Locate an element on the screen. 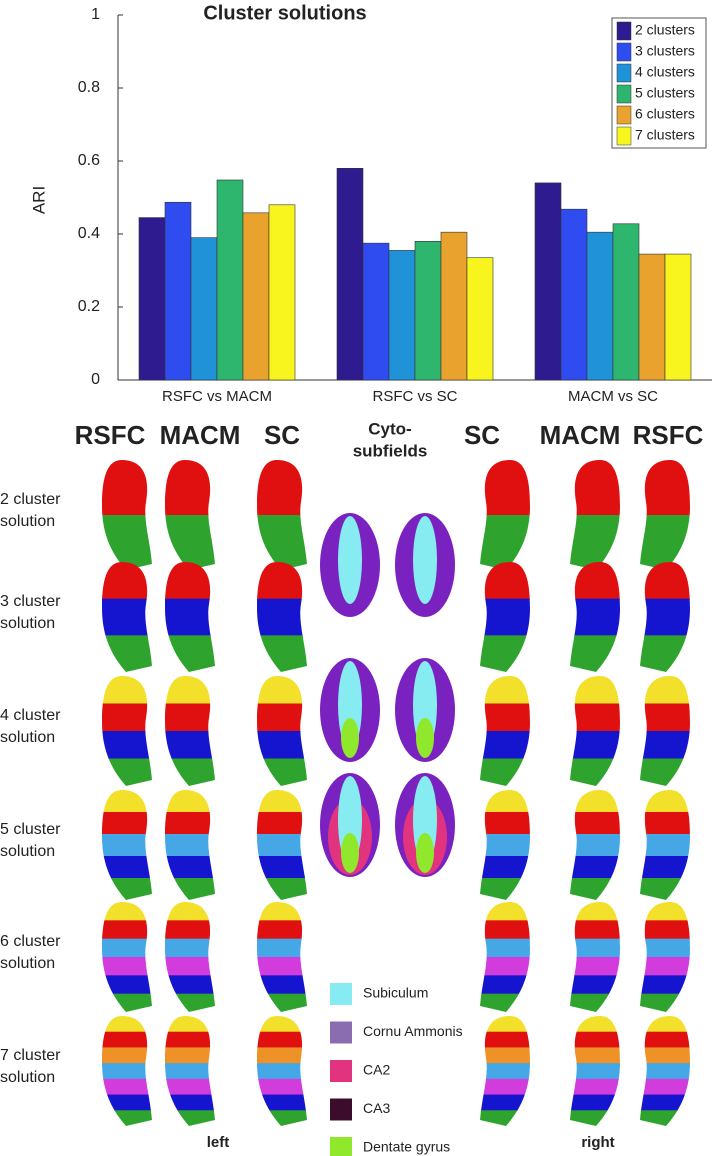  y-tick-label: 0.6 is located at coordinates (89, 160).